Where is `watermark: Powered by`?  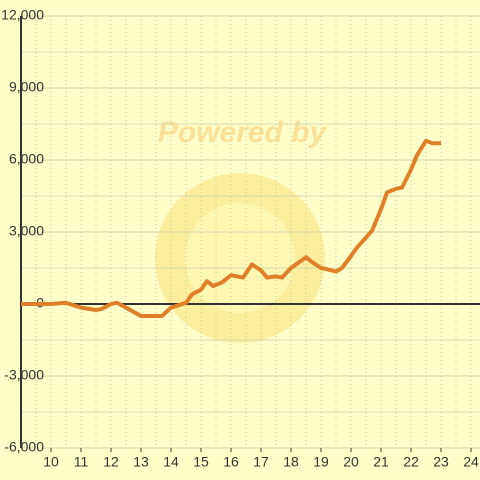
watermark: Powered by is located at coordinates (243, 132).